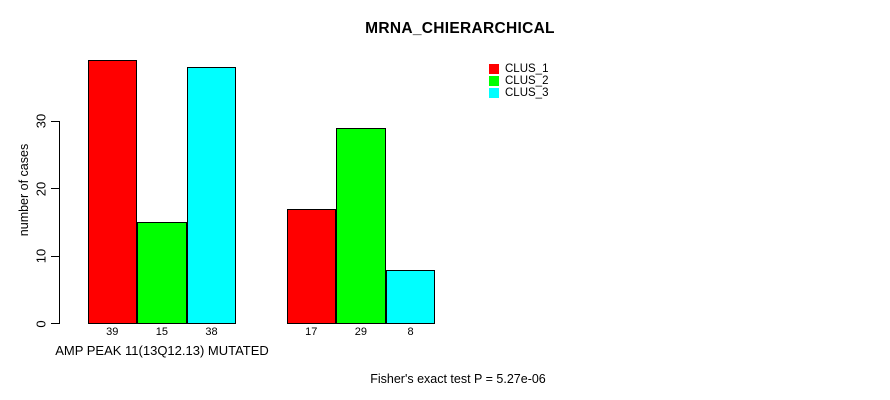 Image resolution: width=890 pixels, height=400 pixels. Describe the element at coordinates (311, 266) in the screenshot. I see `bar-clus_1-group2` at that location.